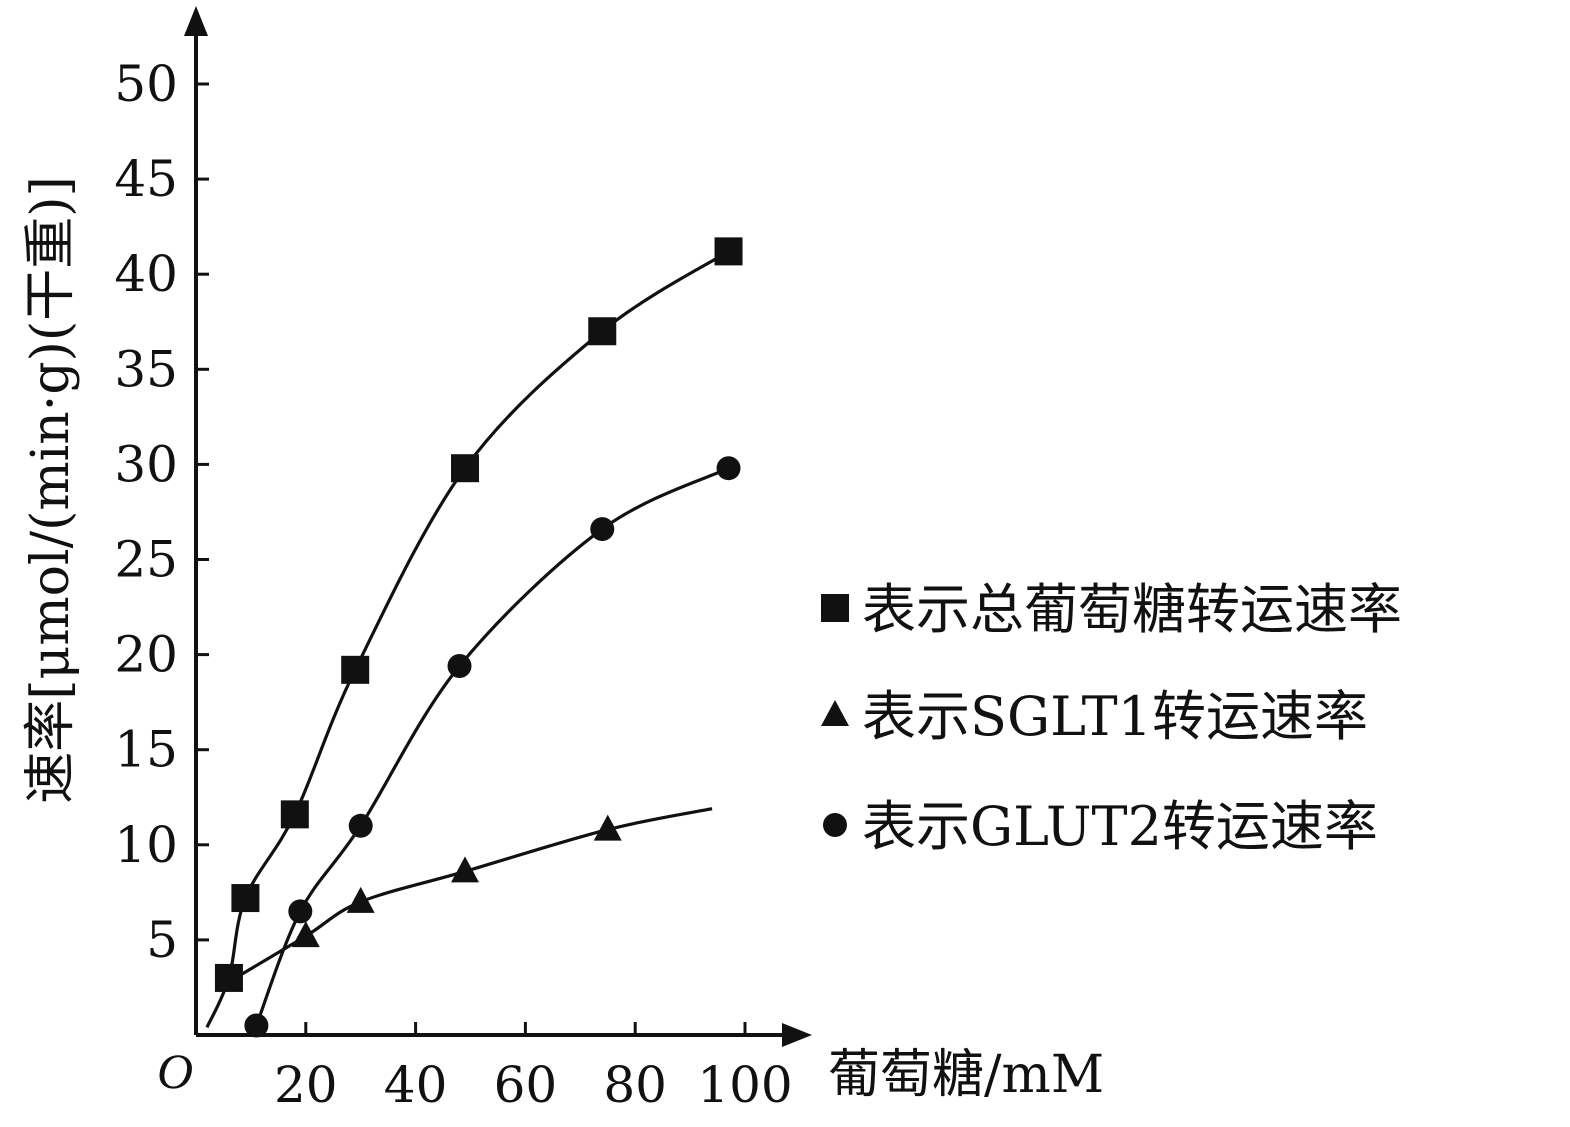  What do you see at coordinates (1115, 716) in the screenshot?
I see `legend-label-sglt1: 表示SGLT1转运速率` at bounding box center [1115, 716].